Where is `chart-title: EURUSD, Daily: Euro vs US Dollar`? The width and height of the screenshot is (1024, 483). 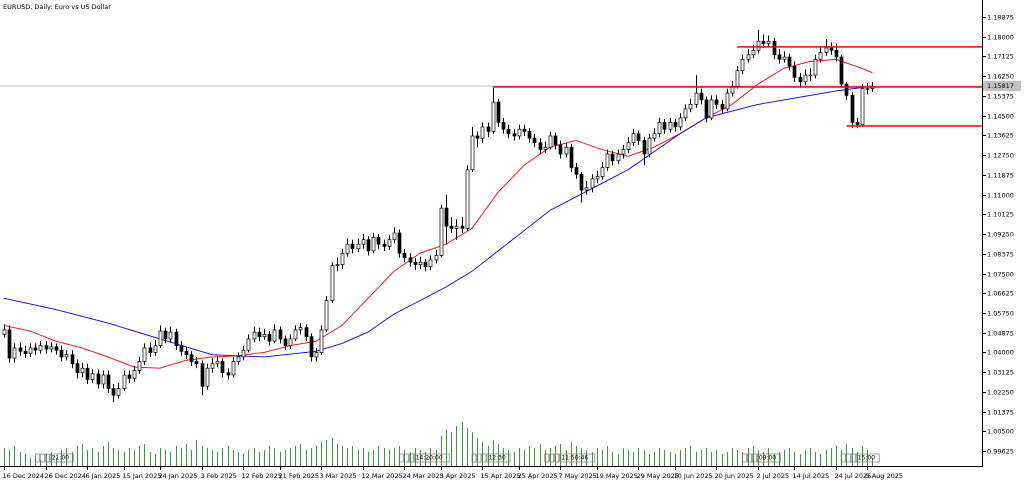
chart-title: EURUSD, Daily: Euro vs US Dollar is located at coordinates (57, 7).